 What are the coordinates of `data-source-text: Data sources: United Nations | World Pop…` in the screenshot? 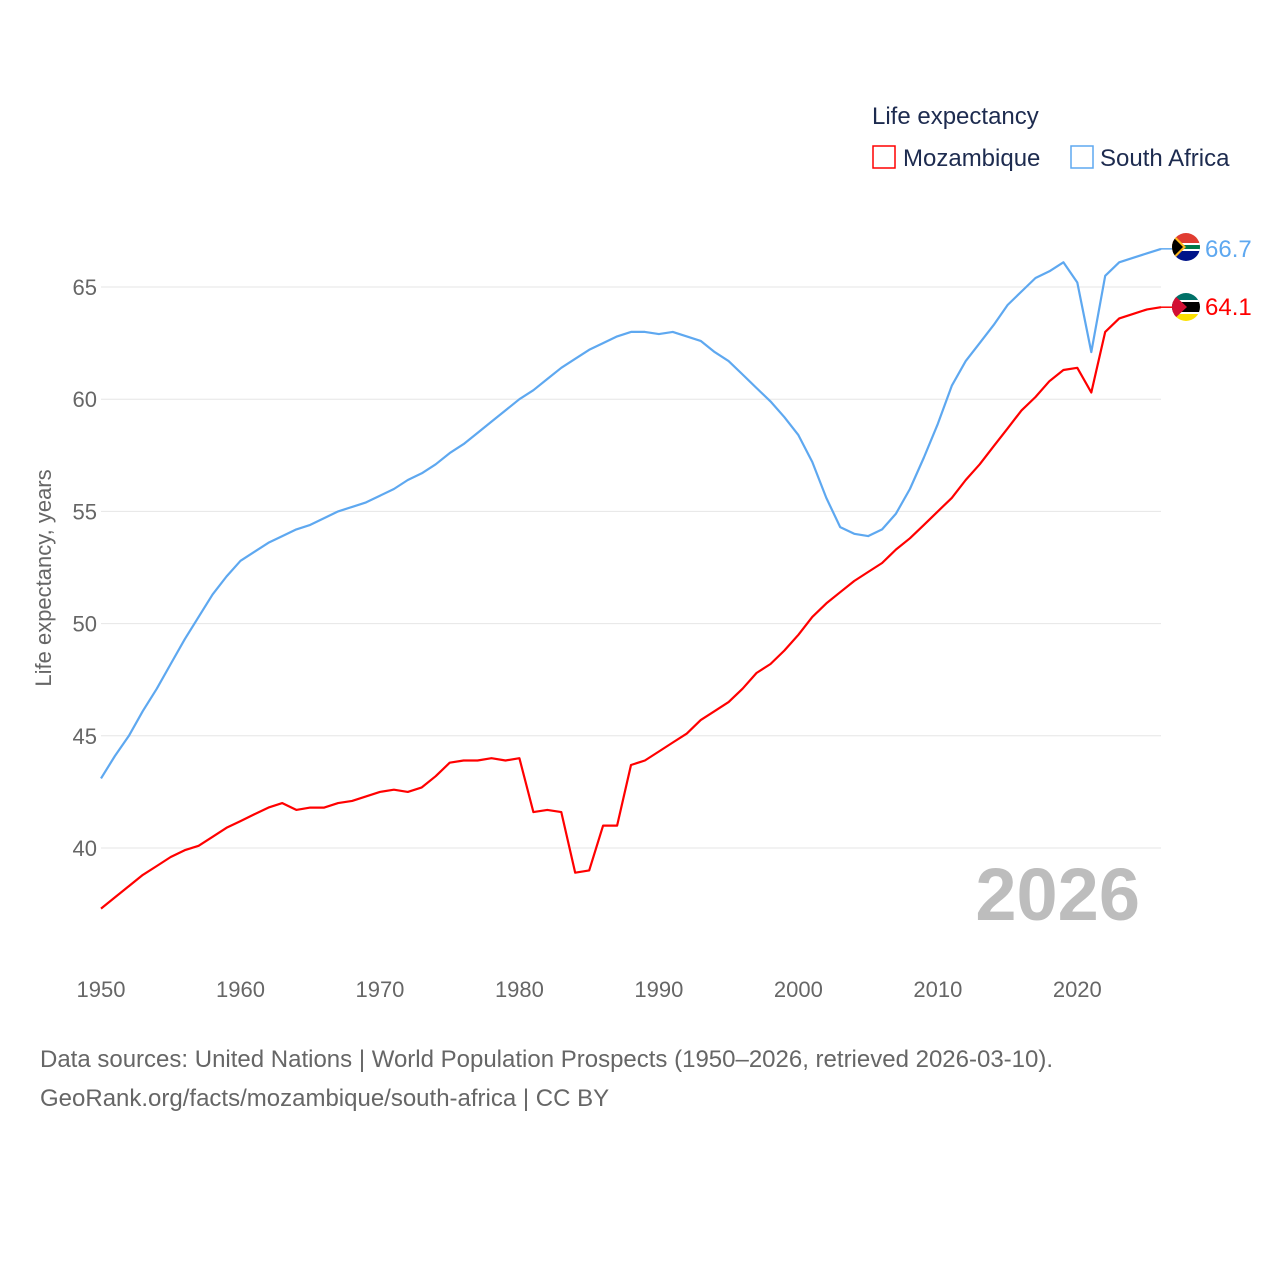 It's located at (547, 1059).